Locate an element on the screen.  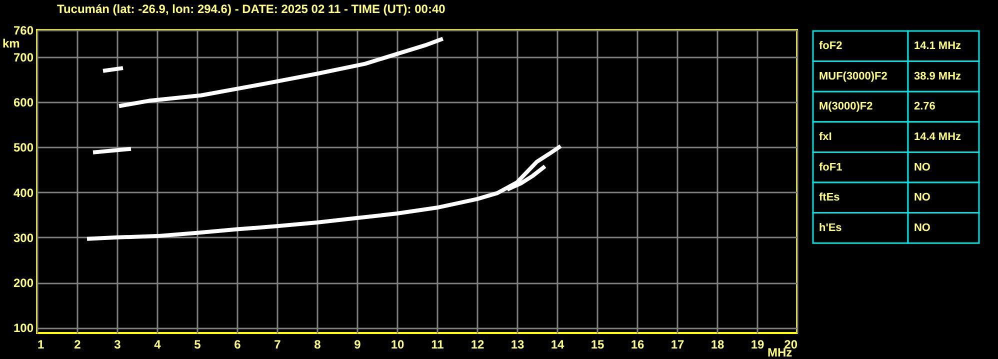
y-tick-label: 600 is located at coordinates (23, 103).